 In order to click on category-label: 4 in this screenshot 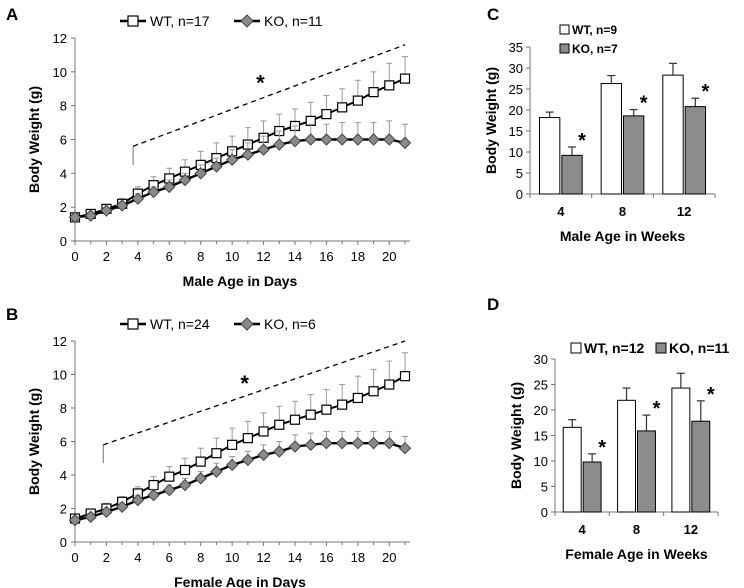, I will do `click(561, 211)`.